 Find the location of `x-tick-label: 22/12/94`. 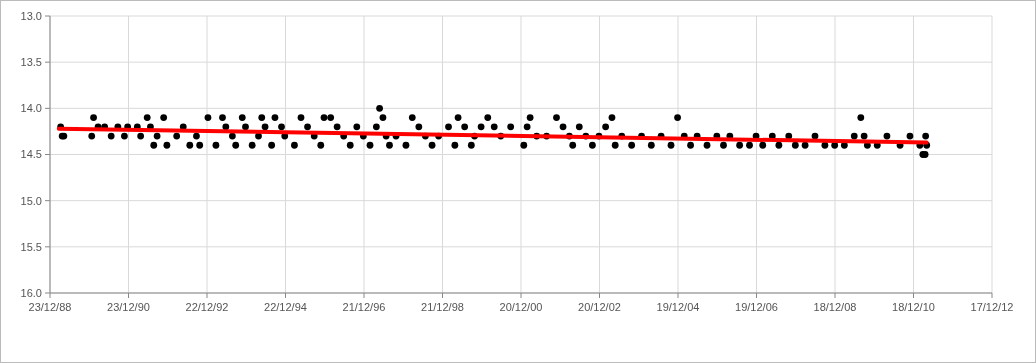

x-tick-label: 22/12/94 is located at coordinates (285, 307).